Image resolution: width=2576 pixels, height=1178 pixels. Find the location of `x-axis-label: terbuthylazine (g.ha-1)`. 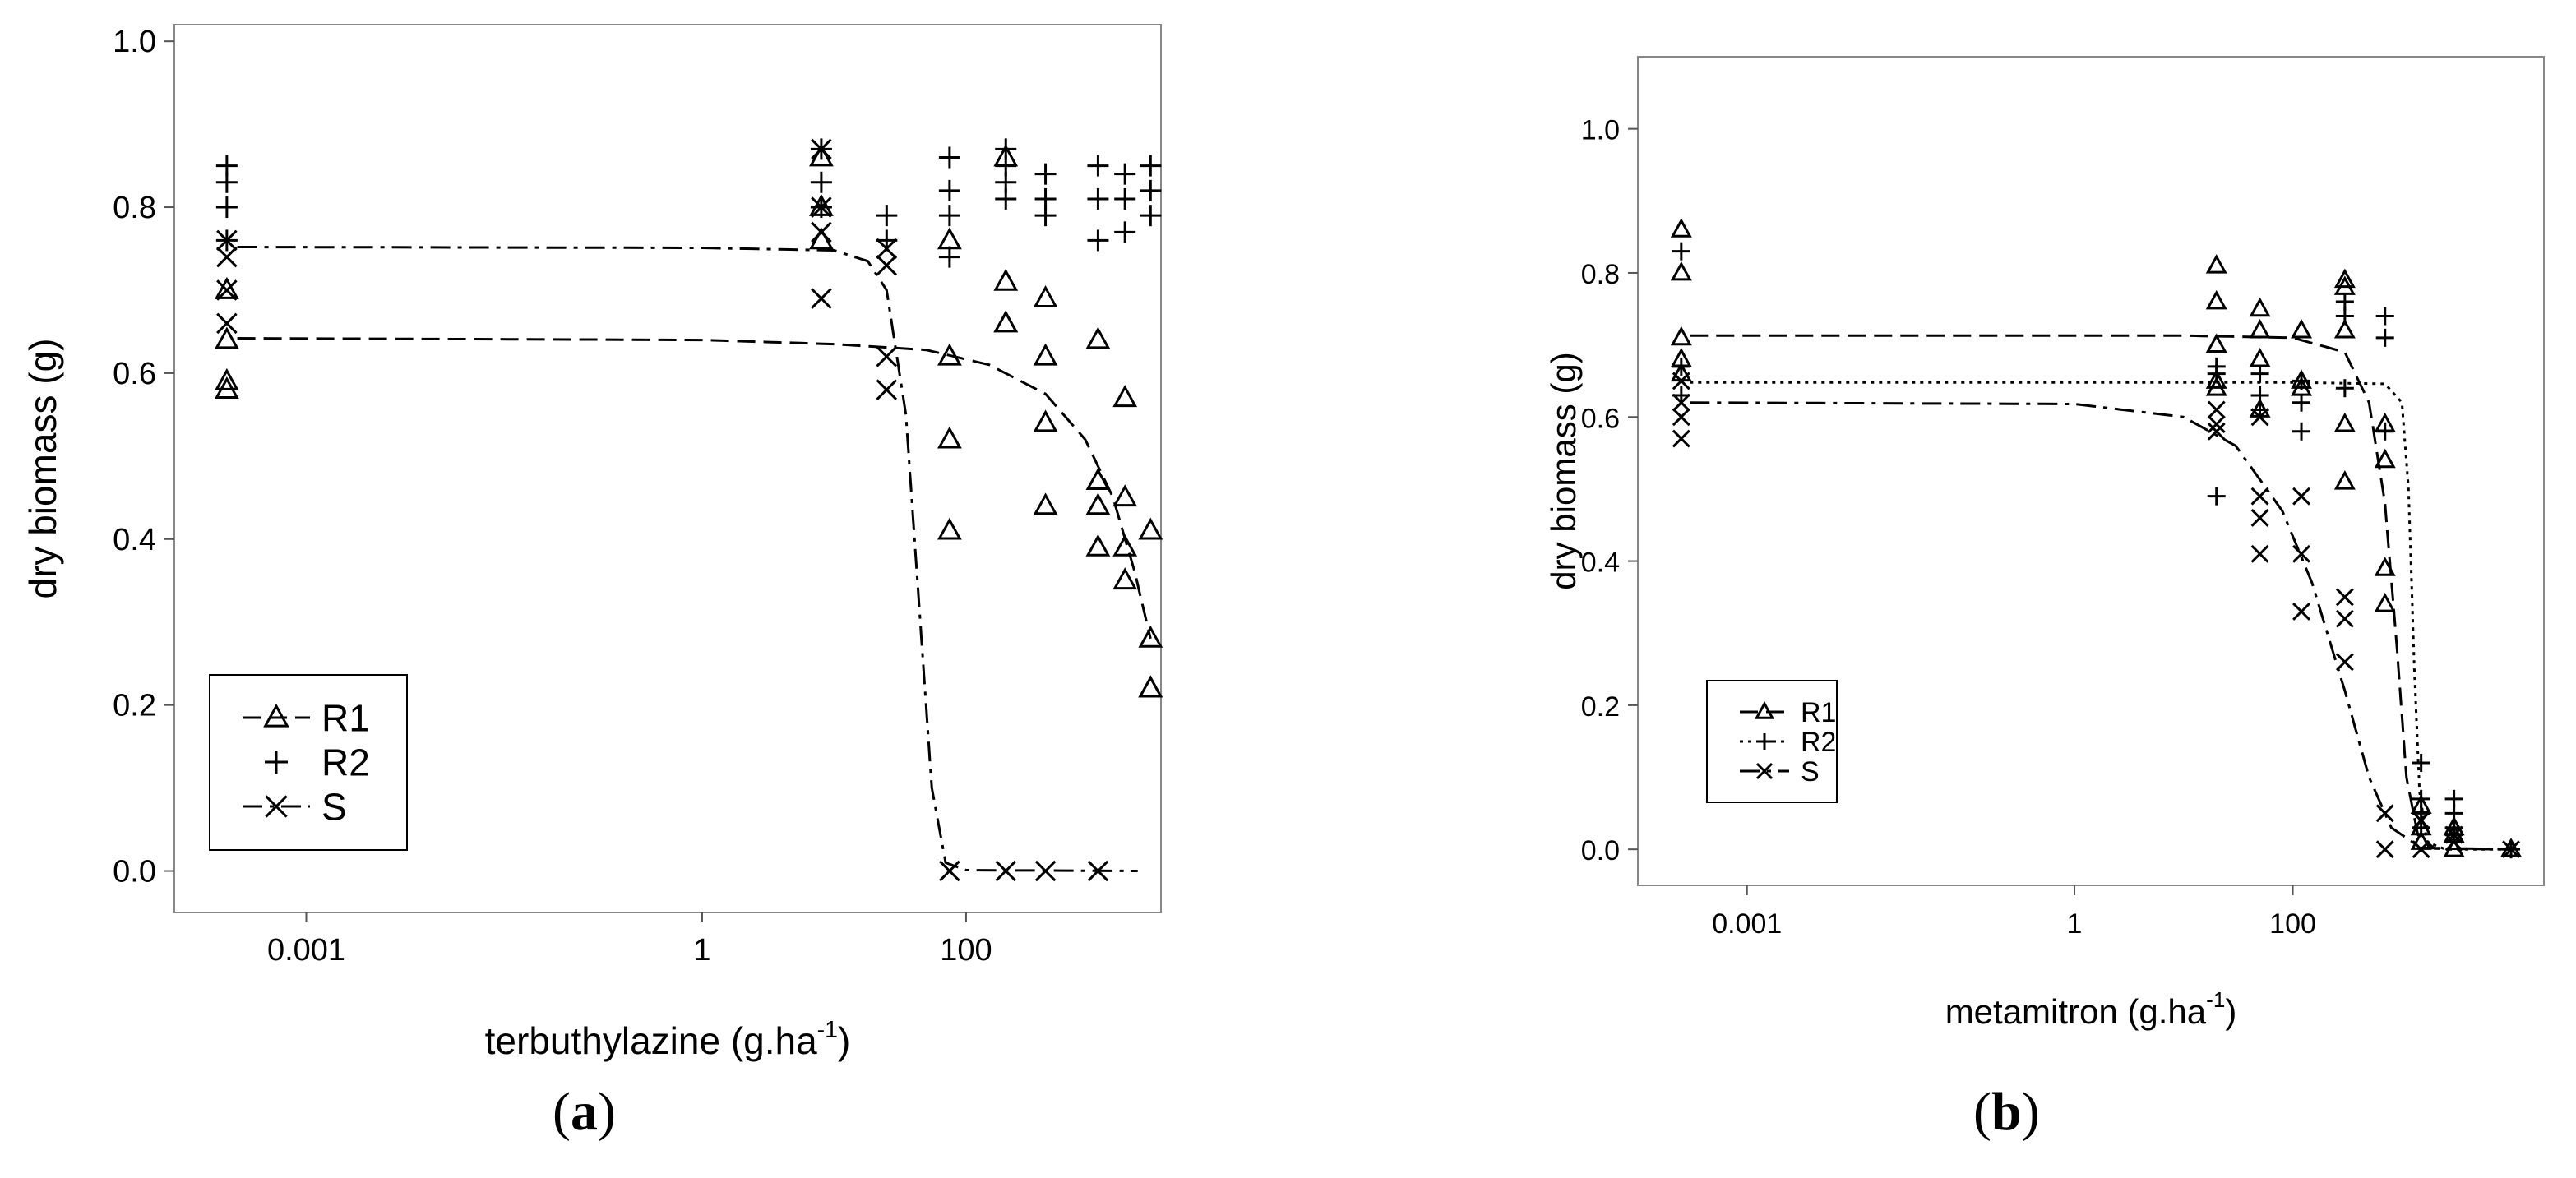

x-axis-label: terbuthylazine (g.ha-1) is located at coordinates (668, 1040).